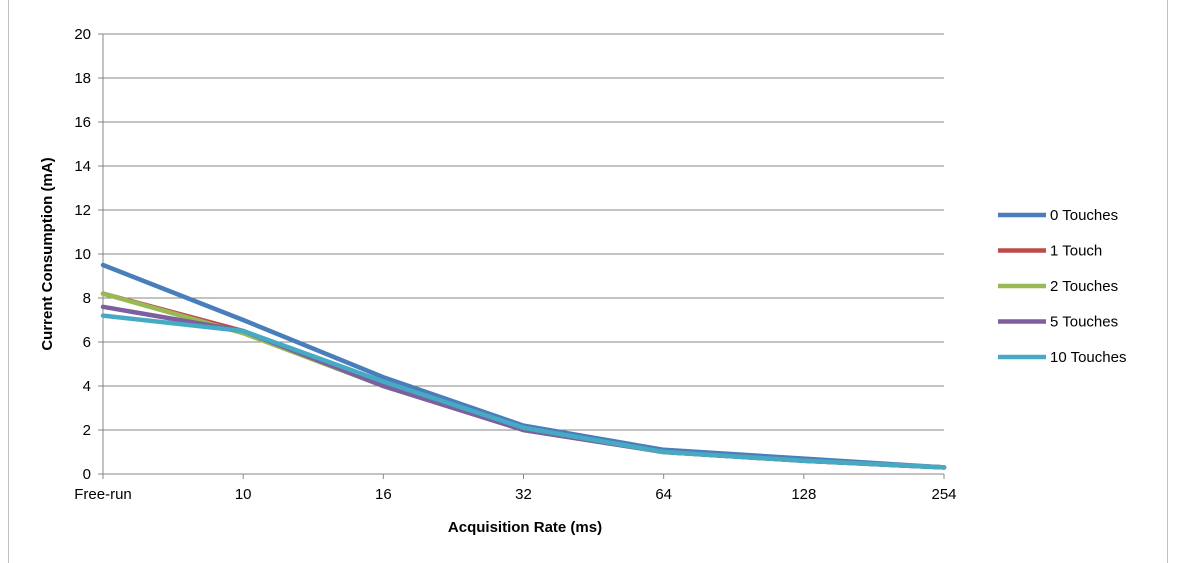  What do you see at coordinates (82, 34) in the screenshot?
I see `y-tick-label-20: 20` at bounding box center [82, 34].